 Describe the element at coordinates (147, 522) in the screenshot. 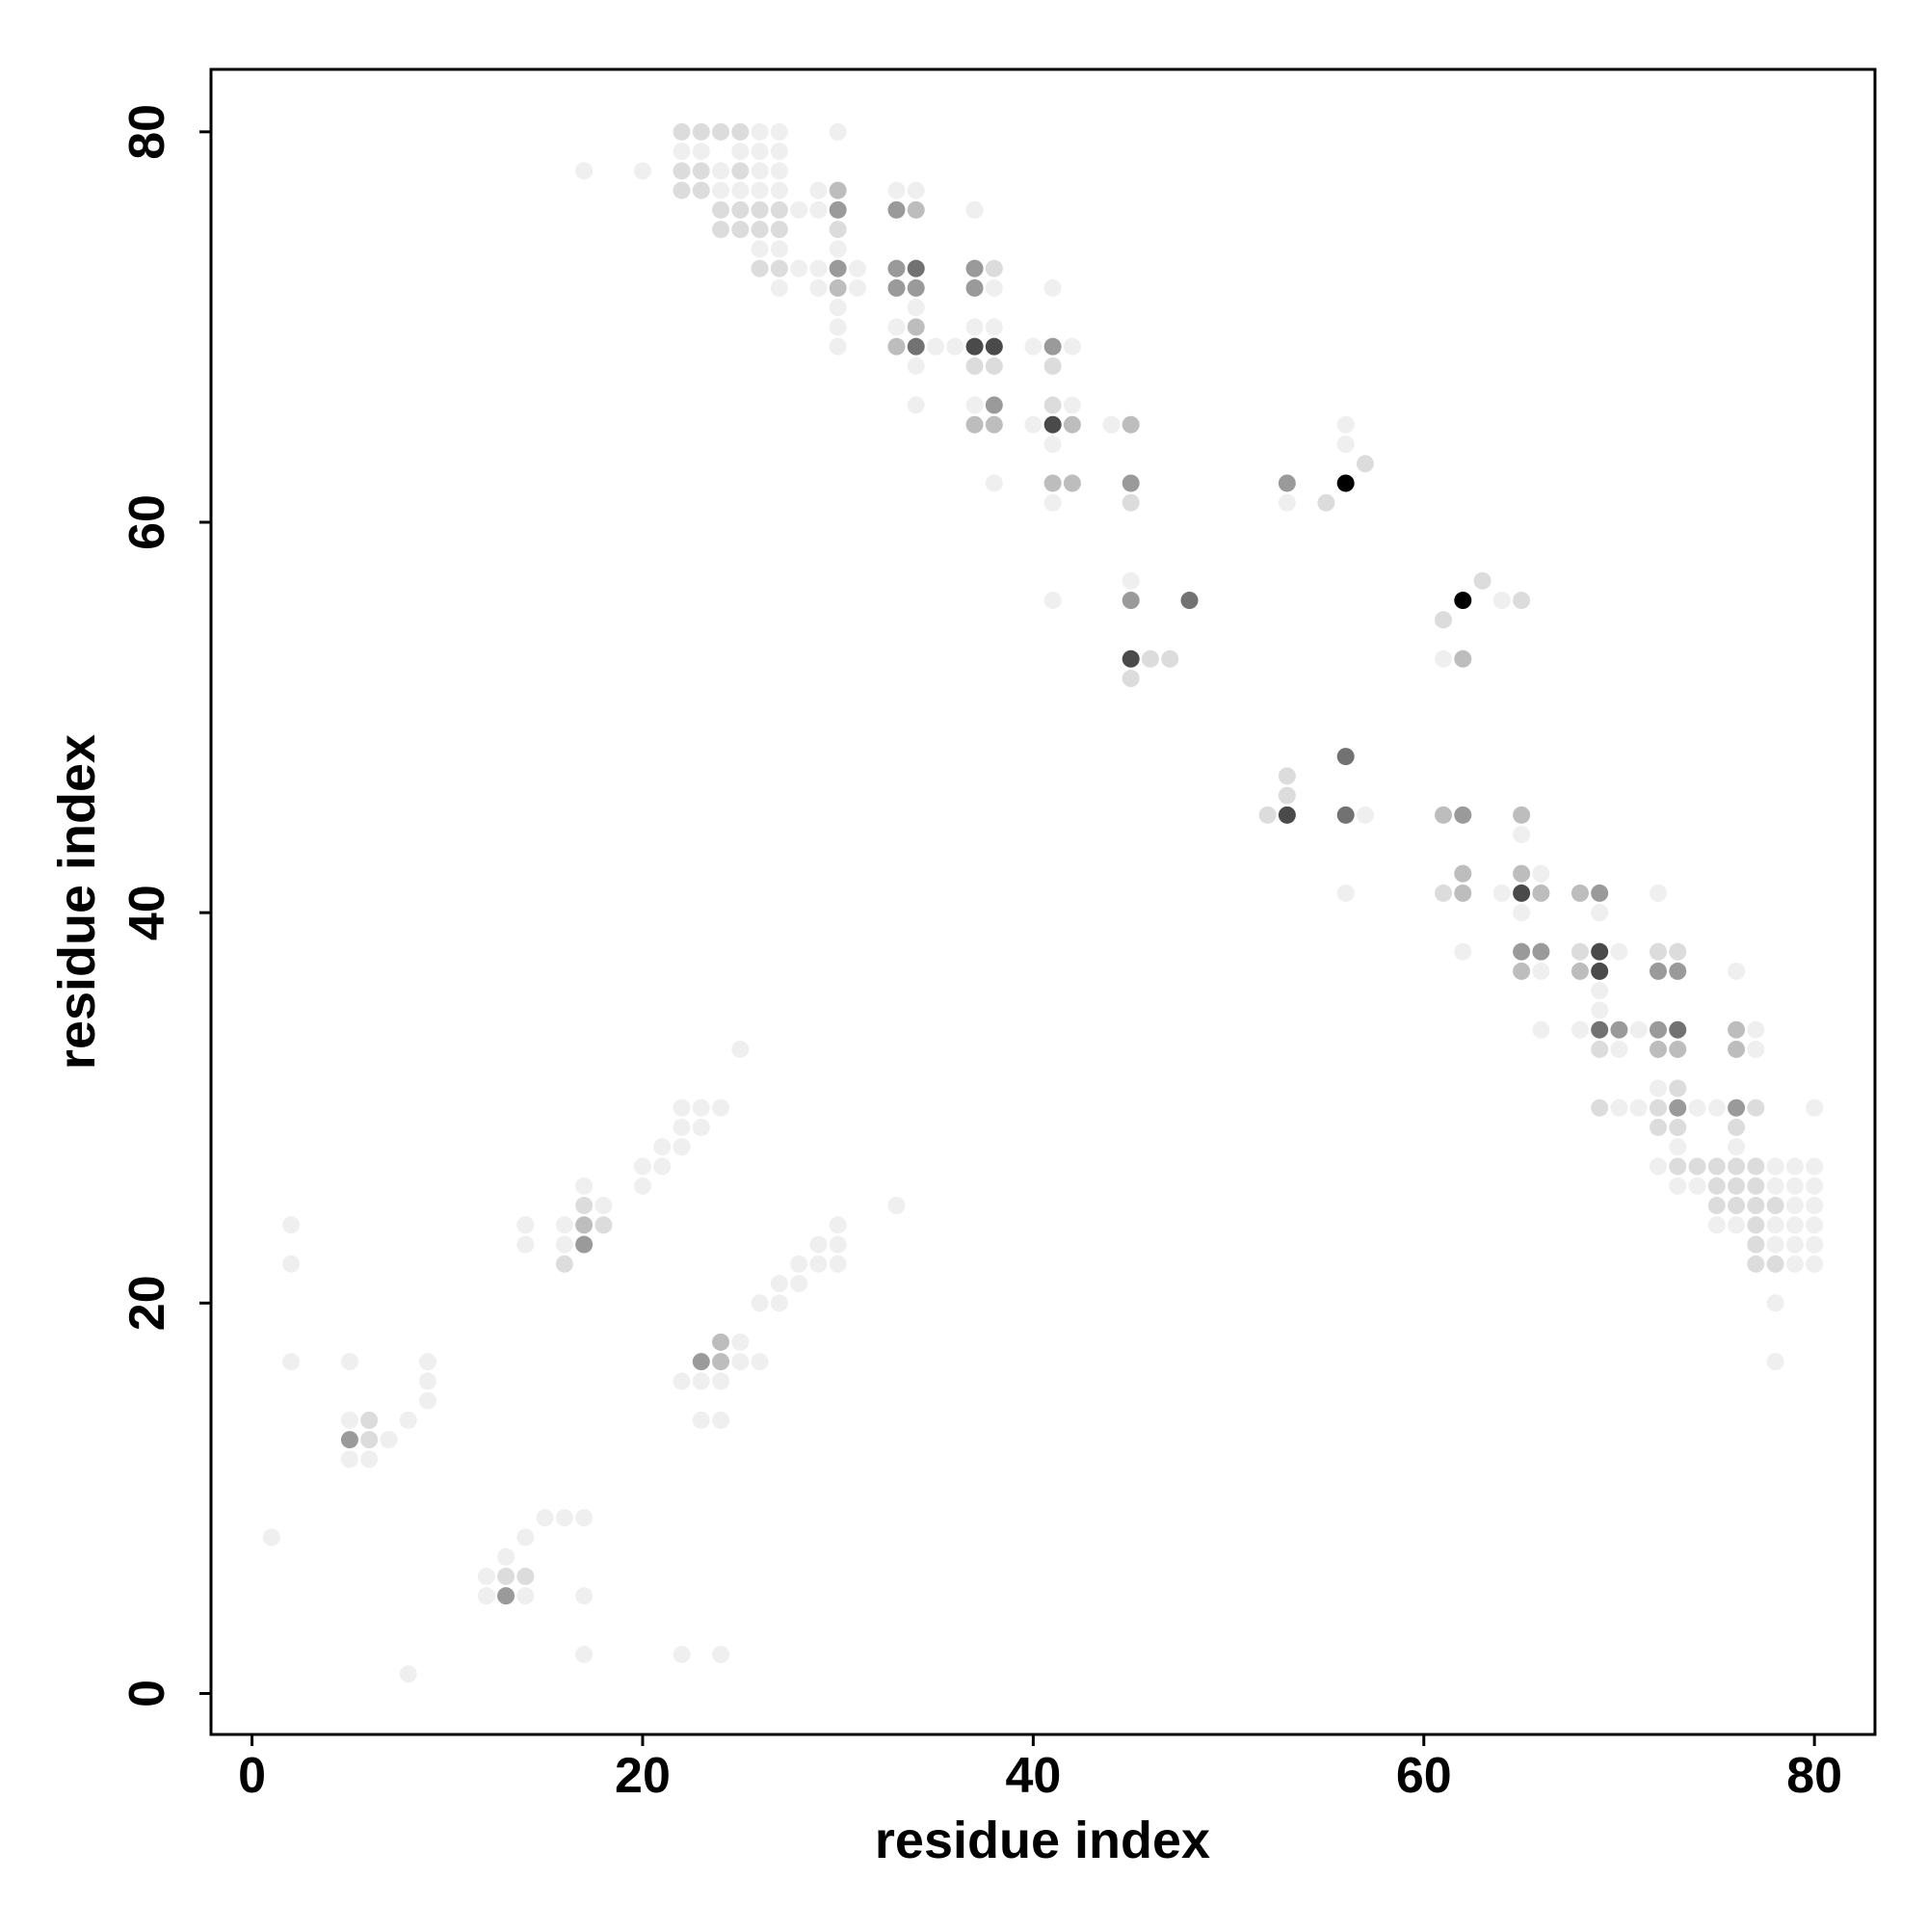

I see `y-tick-label: 60` at that location.